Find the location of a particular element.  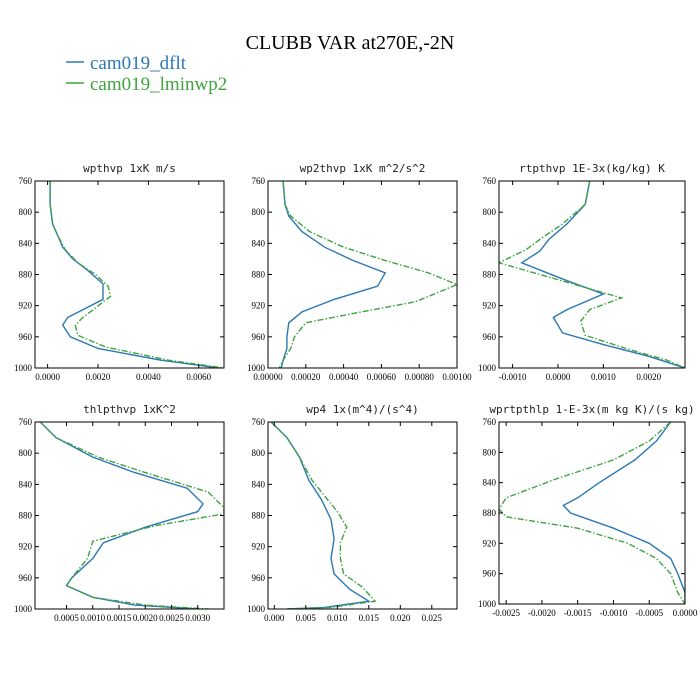

x-tick-label: 0.00060 is located at coordinates (382, 377).